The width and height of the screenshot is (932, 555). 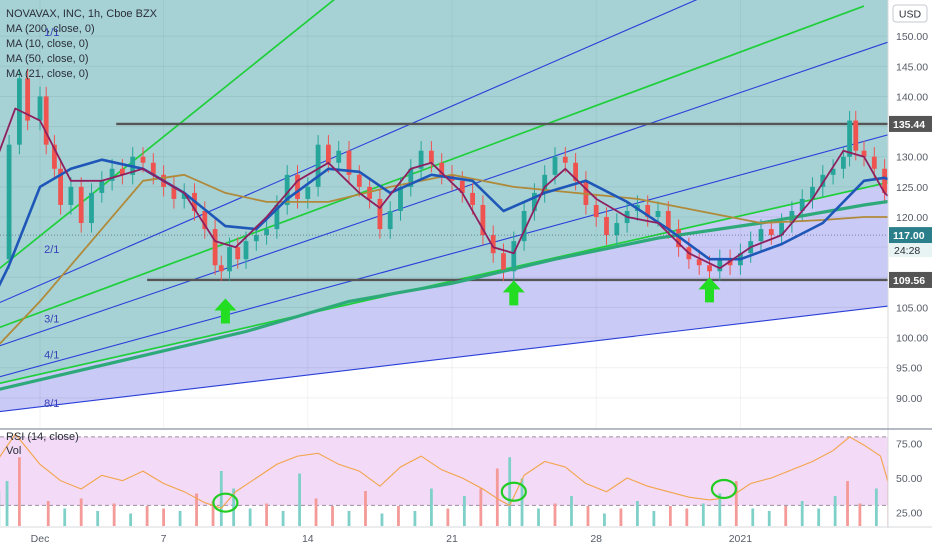 I want to click on currency-button-label: USD, so click(x=910, y=15).